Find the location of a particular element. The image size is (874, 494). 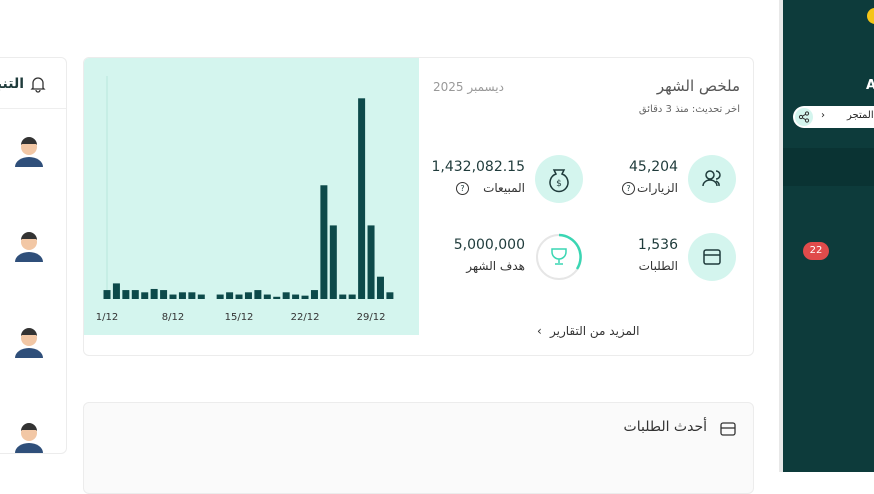

store-label: المتجر is located at coordinates (860, 115).